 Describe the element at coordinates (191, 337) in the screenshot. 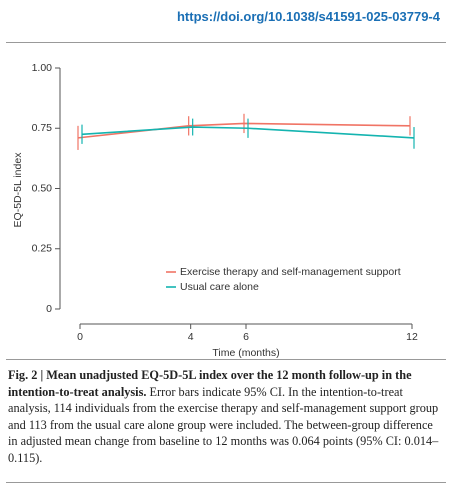

I see `x-tick-label: 4` at that location.